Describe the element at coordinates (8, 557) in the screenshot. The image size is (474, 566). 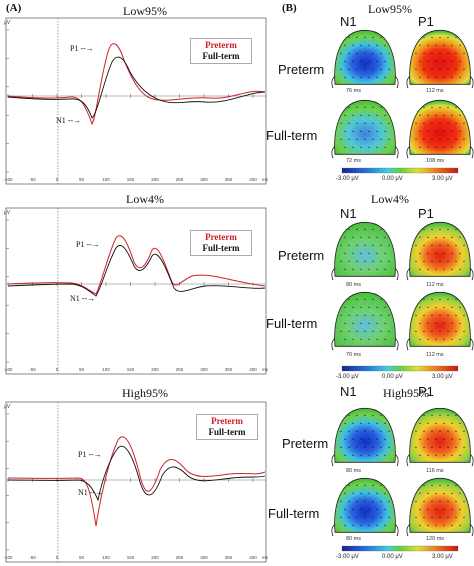
I see `x-tick-label: -100` at that location.